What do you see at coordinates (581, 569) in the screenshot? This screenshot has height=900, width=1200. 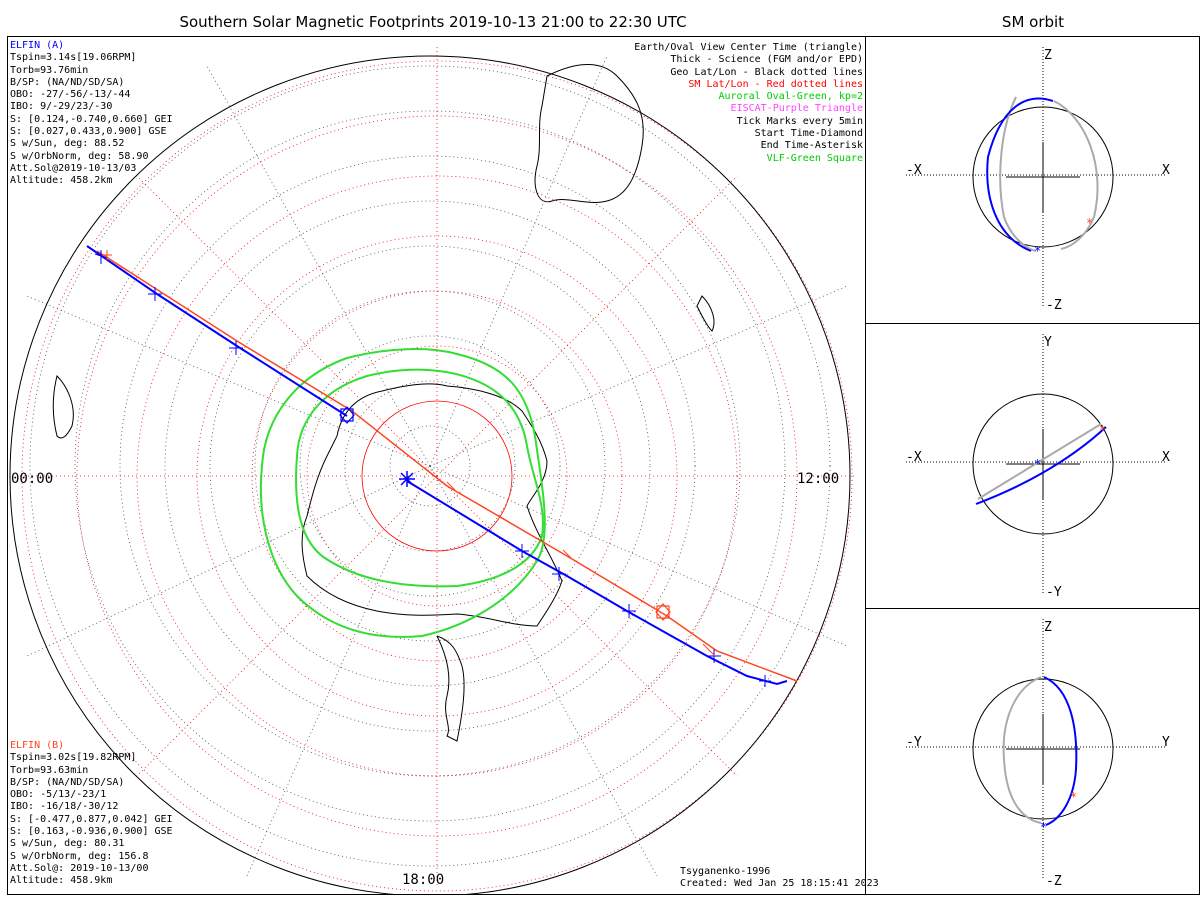 I see `elfin-b-tick-marks` at bounding box center [581, 569].